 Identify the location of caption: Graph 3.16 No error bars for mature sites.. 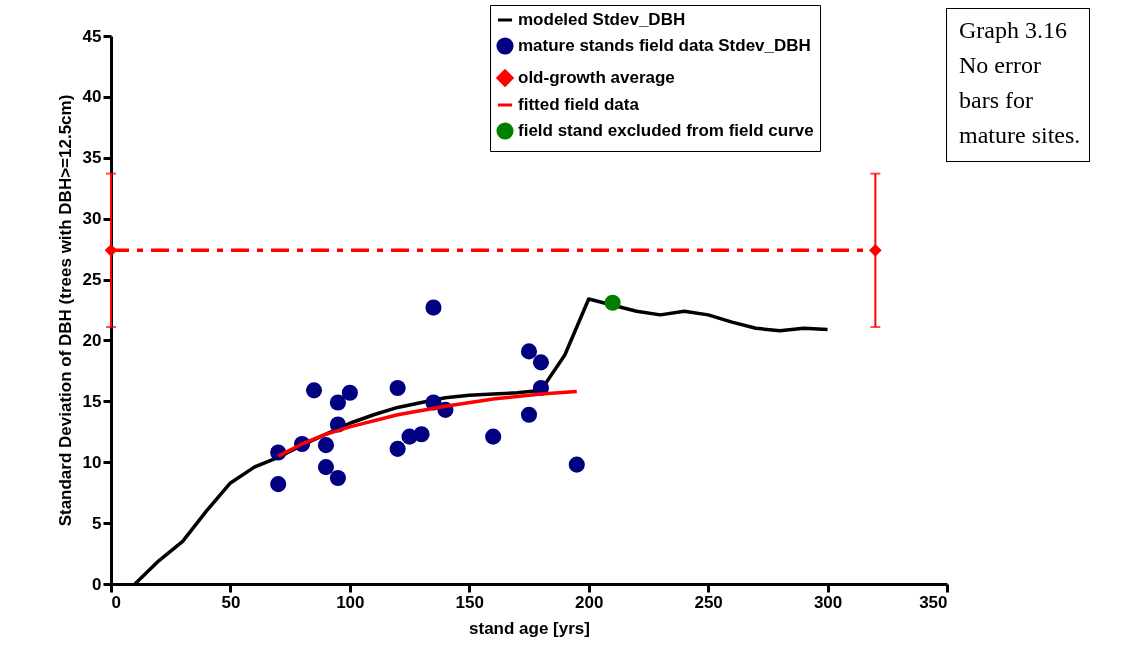
(1018, 85).